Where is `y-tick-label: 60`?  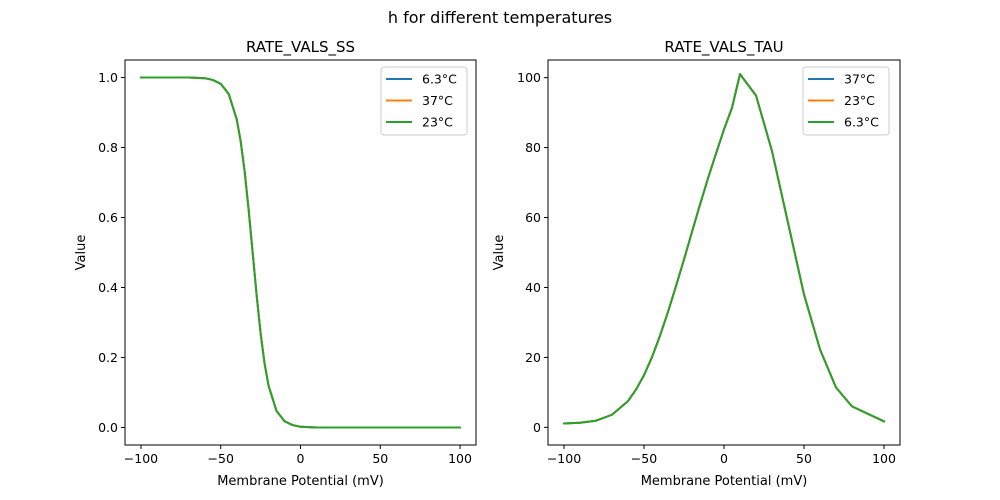
y-tick-label: 60 is located at coordinates (533, 217).